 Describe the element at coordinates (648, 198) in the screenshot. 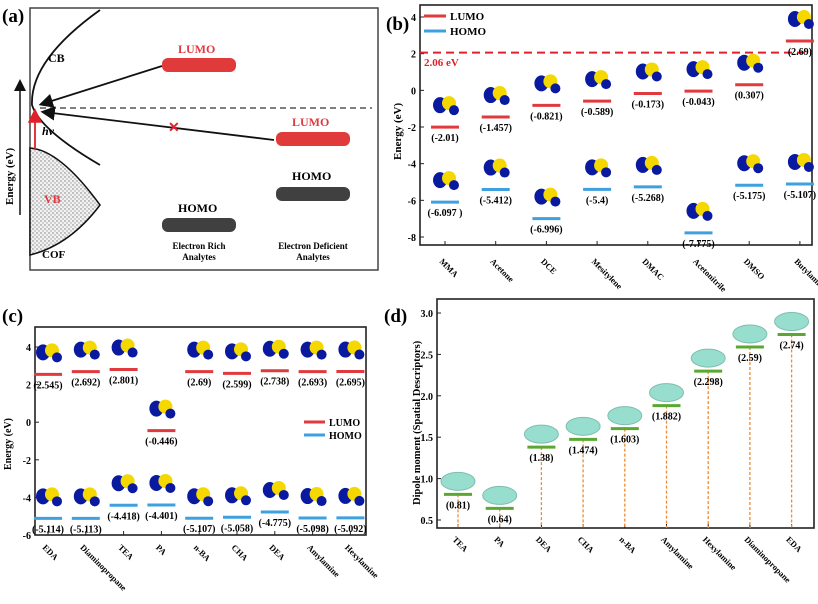

I see `value-label: (-5.268)` at that location.